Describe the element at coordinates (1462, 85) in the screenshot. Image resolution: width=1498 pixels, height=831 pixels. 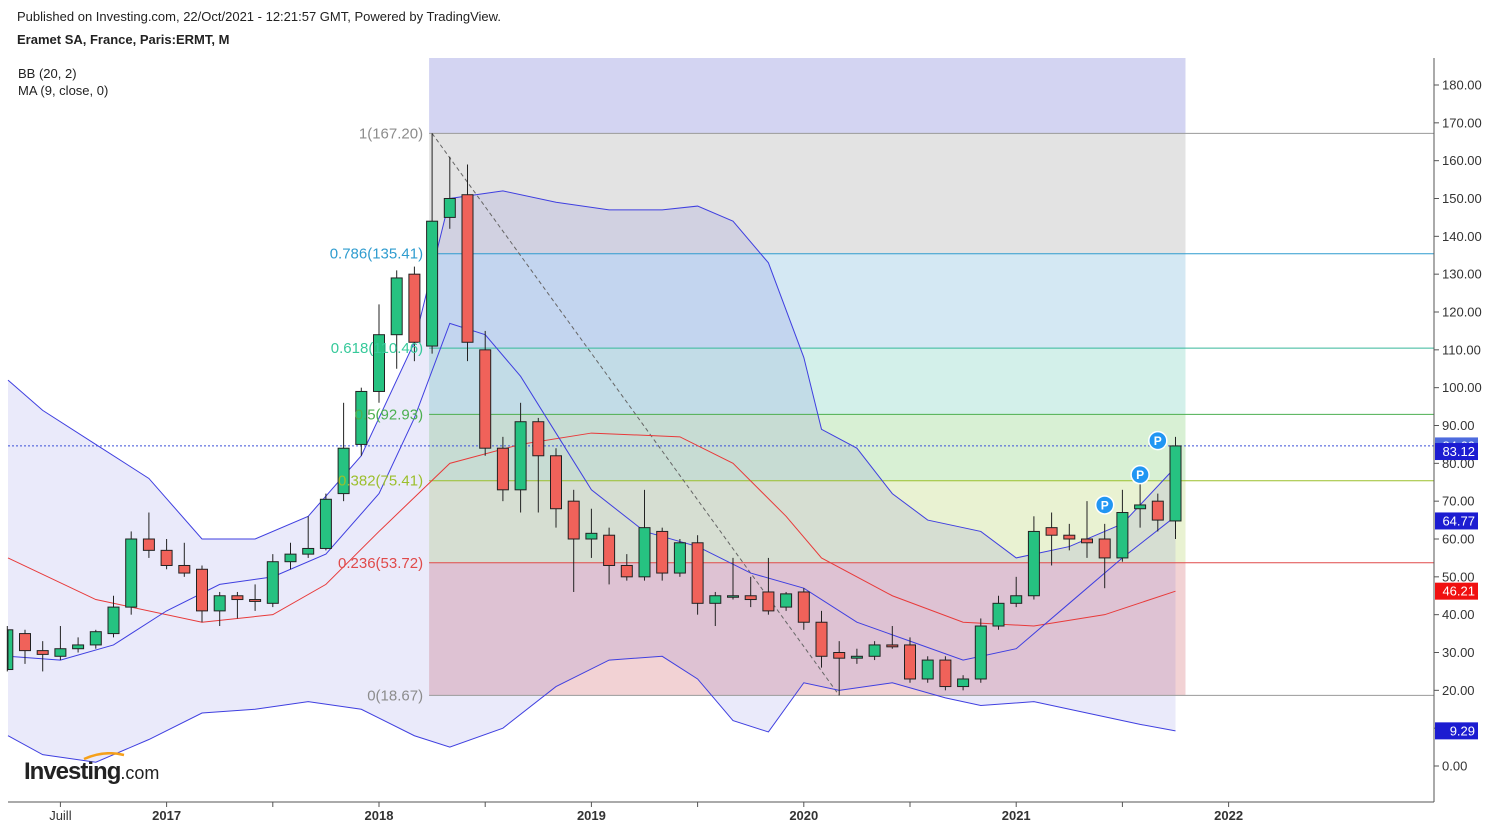
I see `y-tick-label: 180.00` at that location.